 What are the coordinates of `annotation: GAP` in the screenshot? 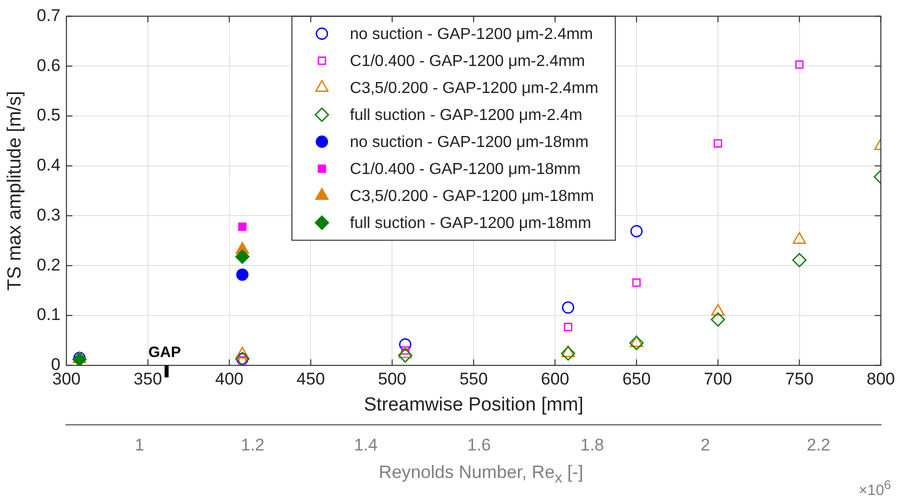 It's located at (164, 353).